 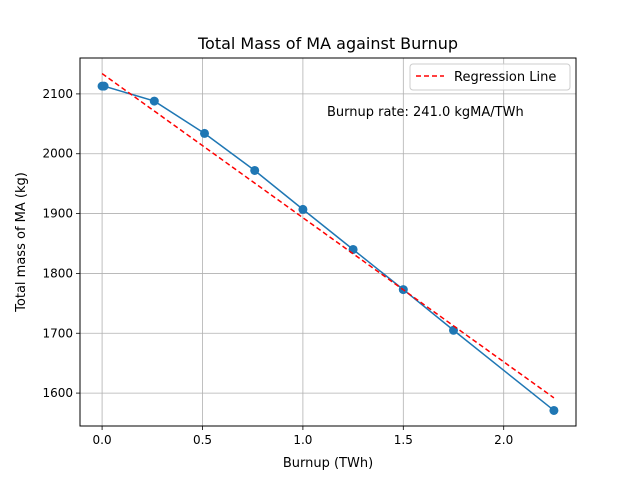 I want to click on y-tick-label: 2100, so click(x=57, y=94).